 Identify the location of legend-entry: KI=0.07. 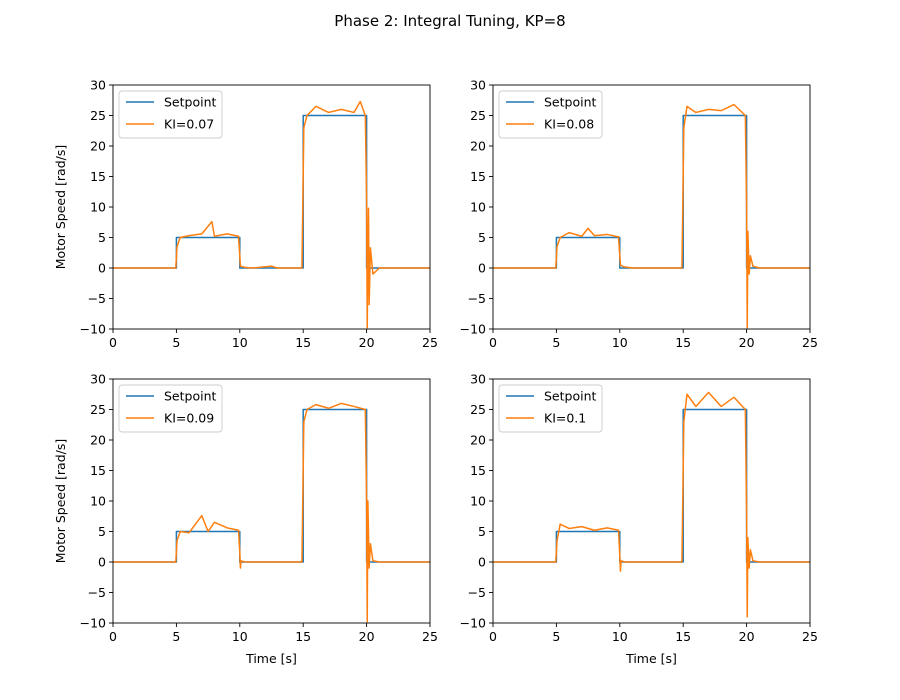
(189, 124).